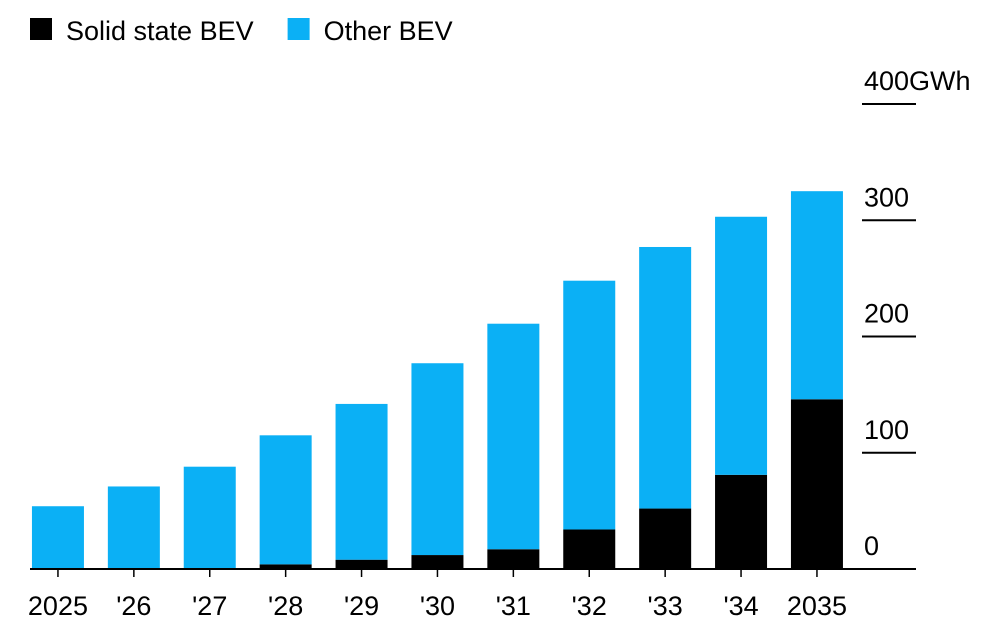  What do you see at coordinates (513, 604) in the screenshot?
I see `x-tick-label: '31` at bounding box center [513, 604].